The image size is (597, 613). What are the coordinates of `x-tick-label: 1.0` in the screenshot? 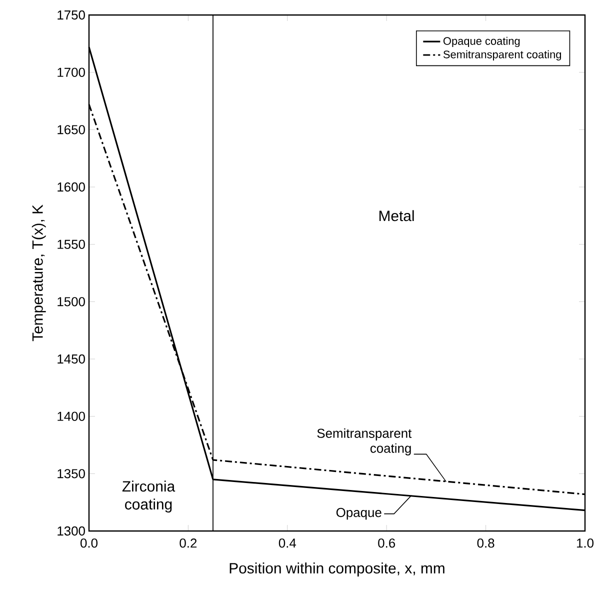 It's located at (585, 543).